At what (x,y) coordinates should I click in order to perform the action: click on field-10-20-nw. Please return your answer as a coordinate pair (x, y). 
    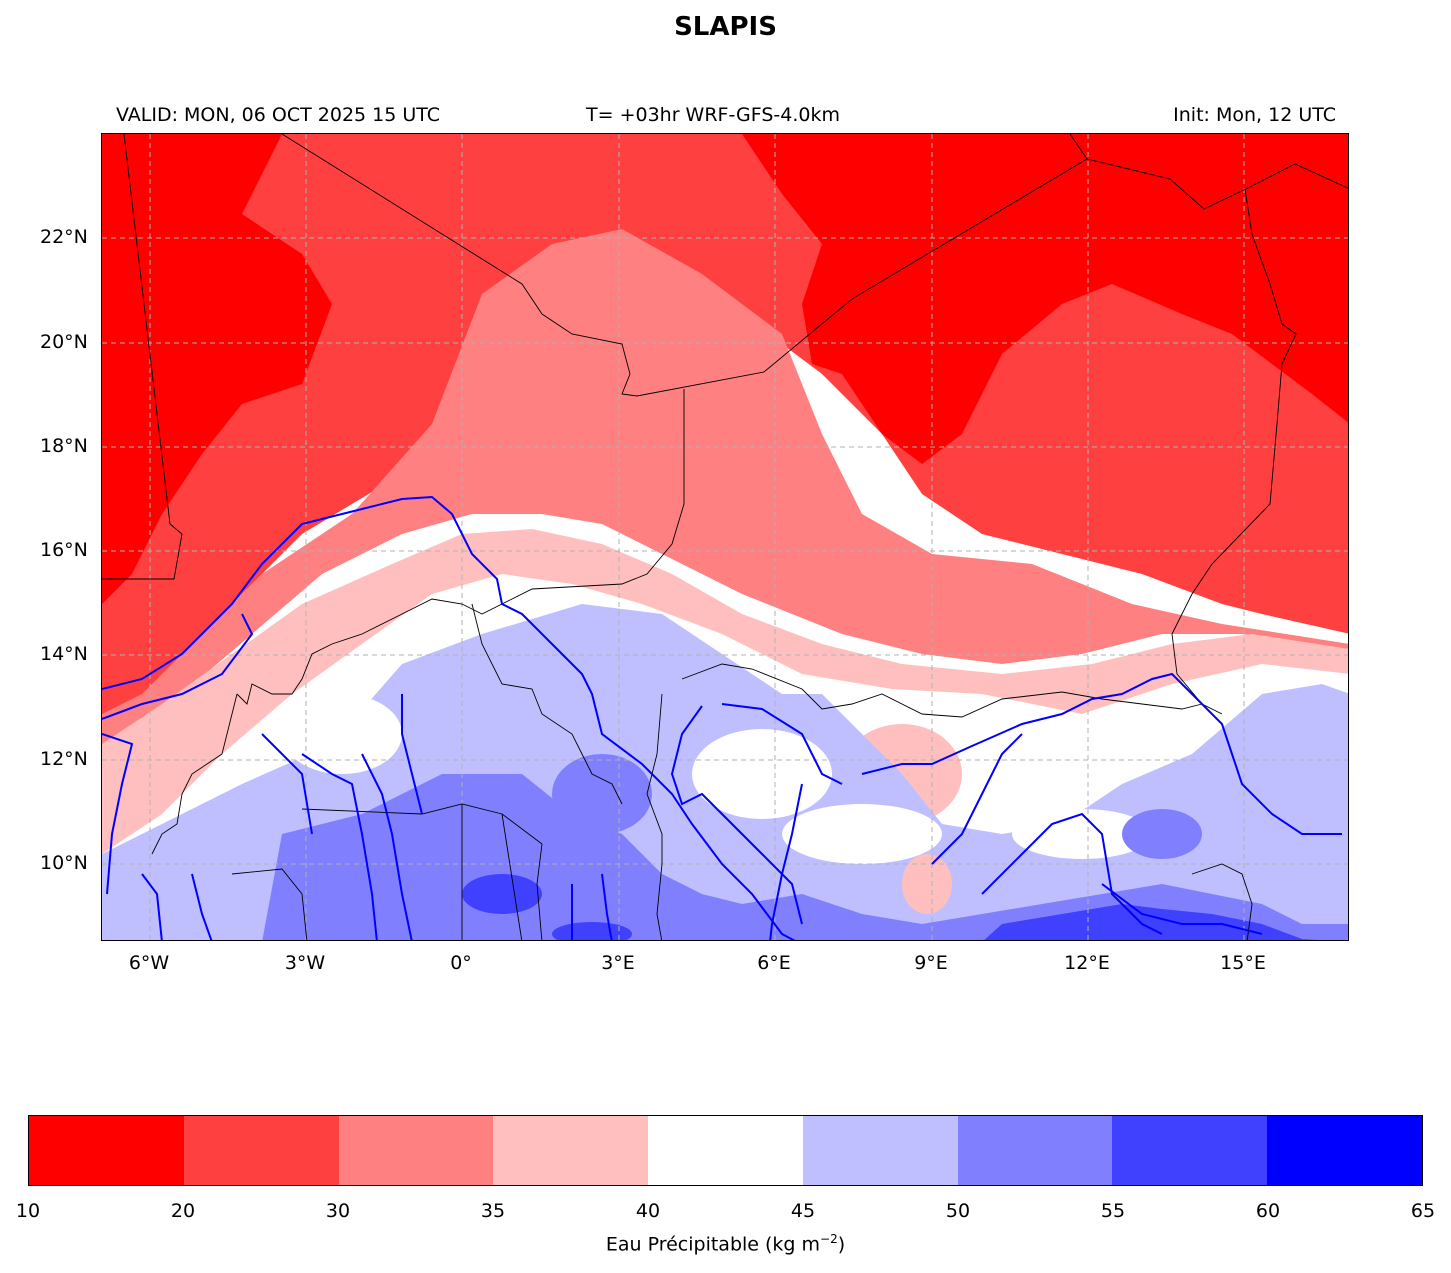
    Looking at the image, I should click on (217, 369).